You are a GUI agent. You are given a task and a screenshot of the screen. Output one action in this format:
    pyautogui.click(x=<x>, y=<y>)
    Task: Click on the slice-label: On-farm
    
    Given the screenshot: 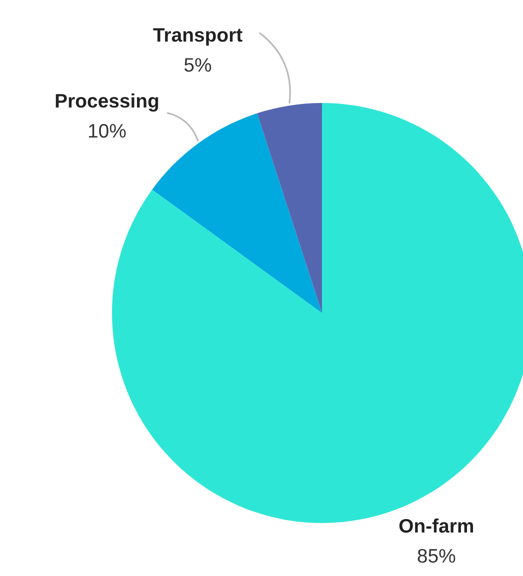 What is the action you would take?
    pyautogui.click(x=436, y=525)
    